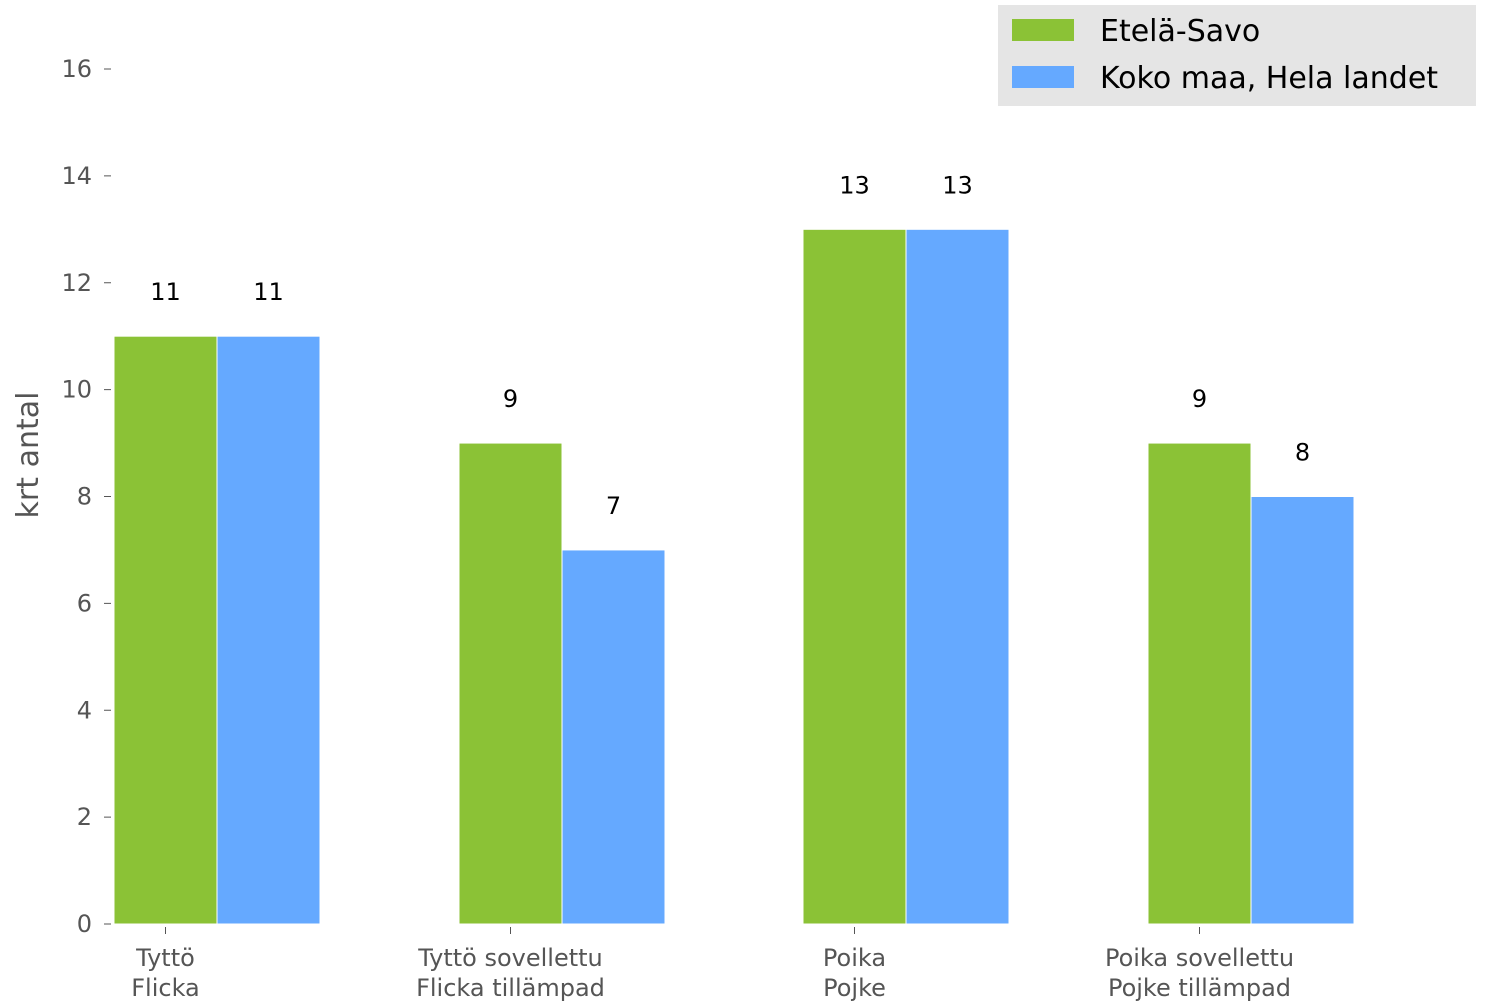 This screenshot has height=1001, width=1486. What do you see at coordinates (84, 710) in the screenshot?
I see `y-tick-label: 4` at bounding box center [84, 710].